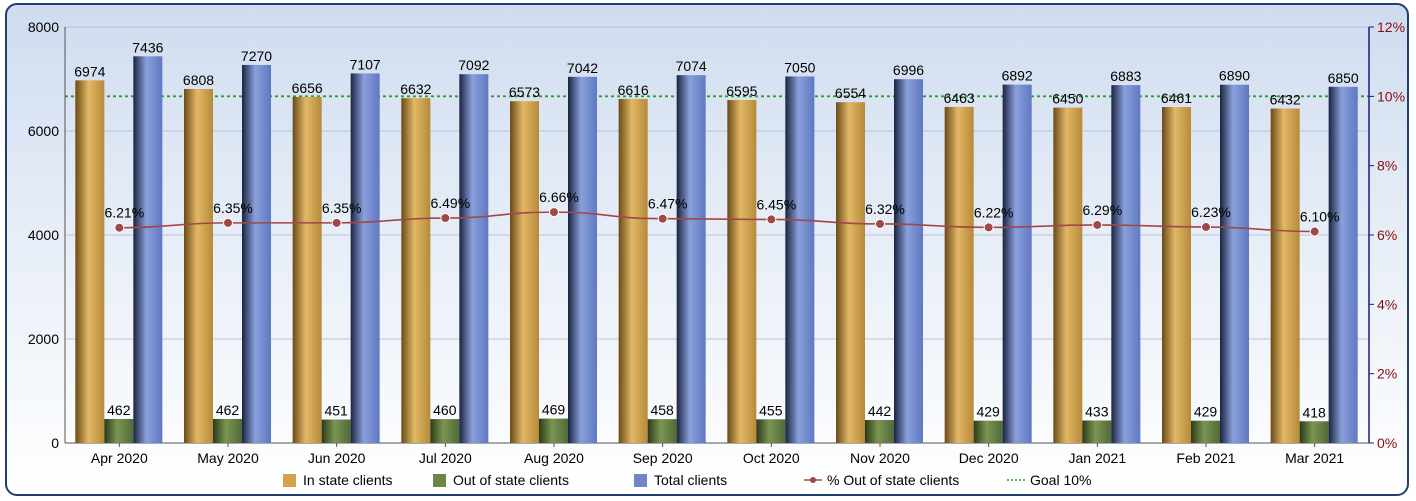 The width and height of the screenshot is (1416, 501). I want to click on bar-value-label: 442, so click(880, 411).